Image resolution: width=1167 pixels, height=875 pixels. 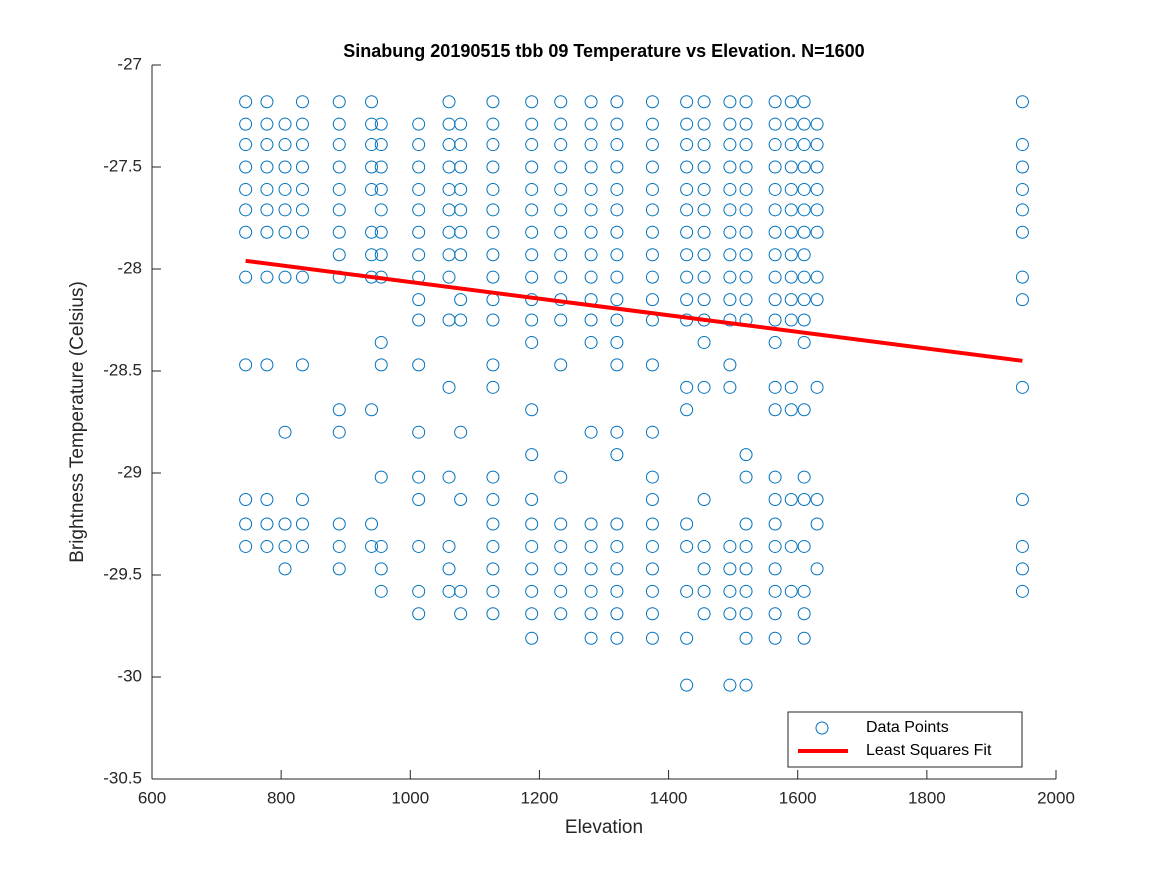 I want to click on x-tick-label: 1400, so click(x=669, y=797).